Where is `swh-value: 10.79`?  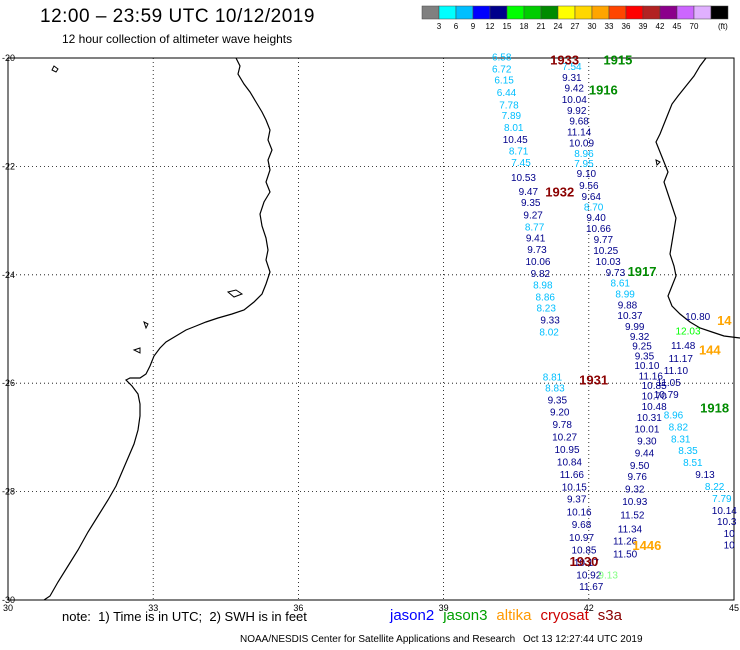
swh-value: 10.79 is located at coordinates (666, 395).